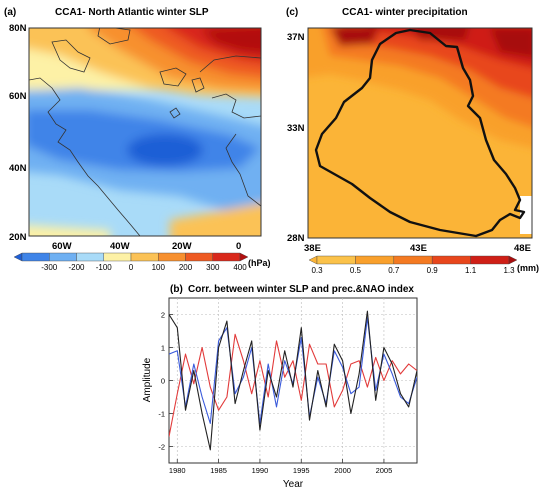  What do you see at coordinates (342, 470) in the screenshot?
I see `x-tick-label: 2000` at bounding box center [342, 470].